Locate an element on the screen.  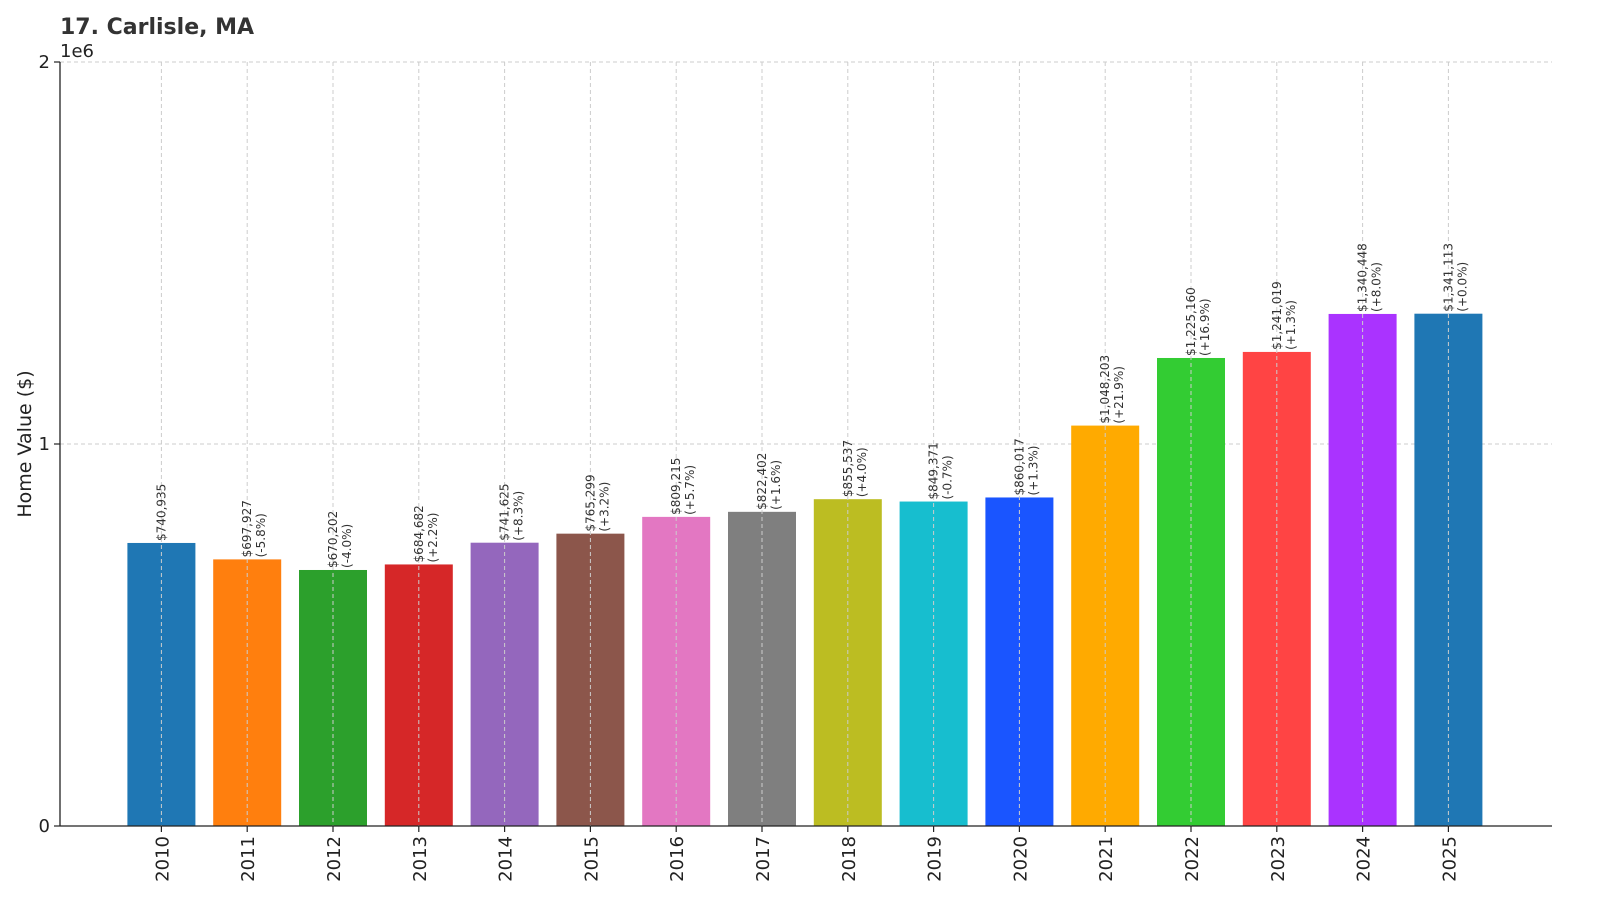
data-label-2018: $855,537 (+4.0%) is located at coordinates (855, 468).